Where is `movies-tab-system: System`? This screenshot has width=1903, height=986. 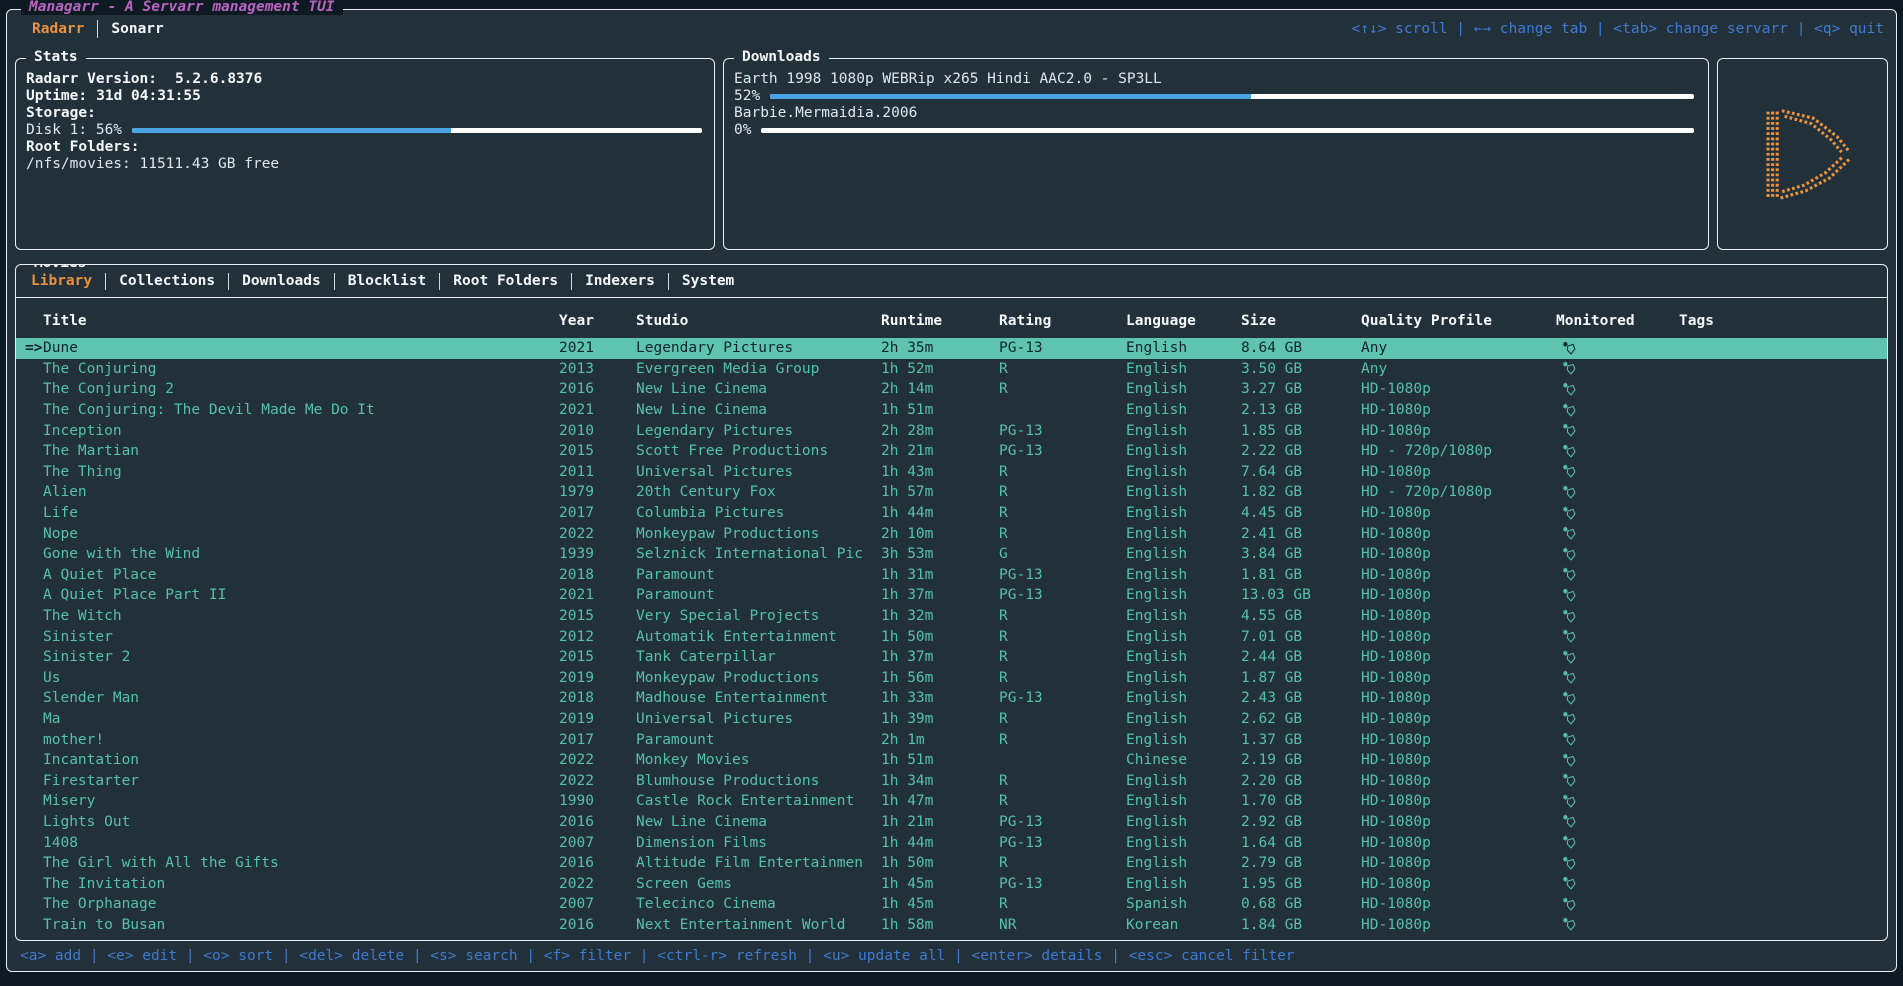
movies-tab-system: System is located at coordinates (707, 281).